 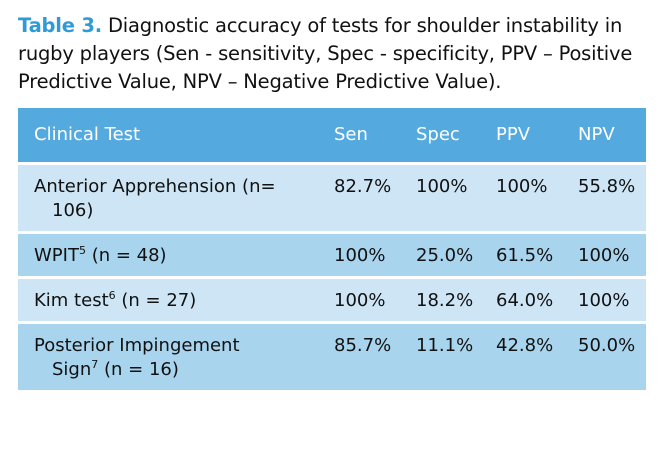 I want to click on cell-npv: 50.0%, so click(x=612, y=355).